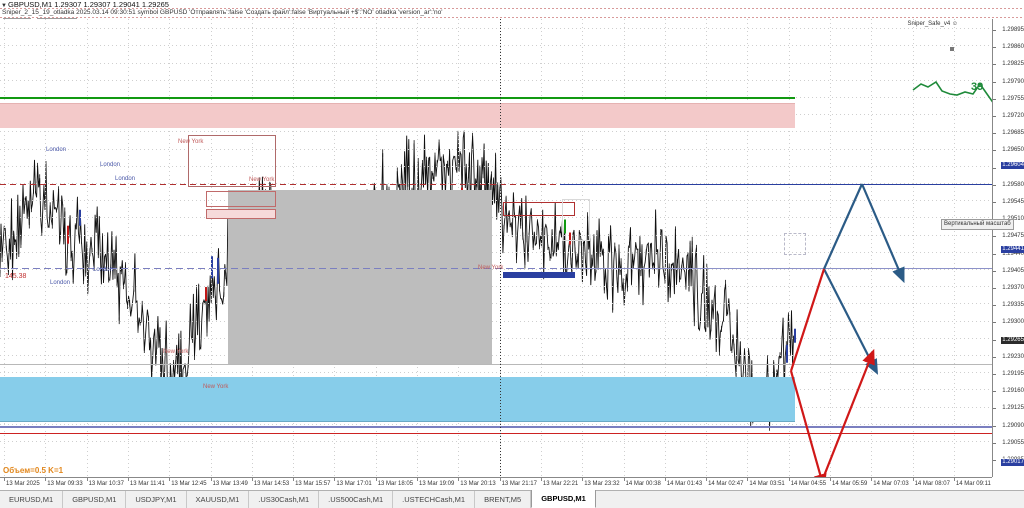 The height and width of the screenshot is (508, 1024). What do you see at coordinates (1013, 81) in the screenshot?
I see `price-label: 1.29790` at bounding box center [1013, 81].